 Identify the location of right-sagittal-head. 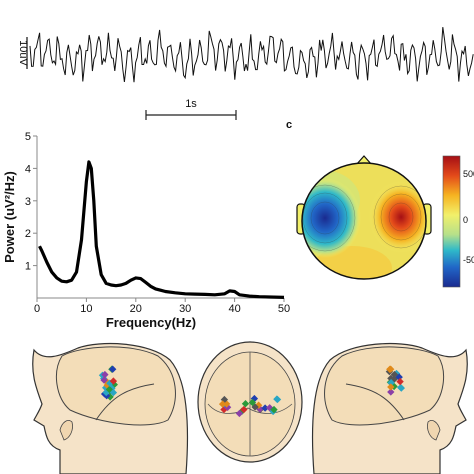
(389, 408).